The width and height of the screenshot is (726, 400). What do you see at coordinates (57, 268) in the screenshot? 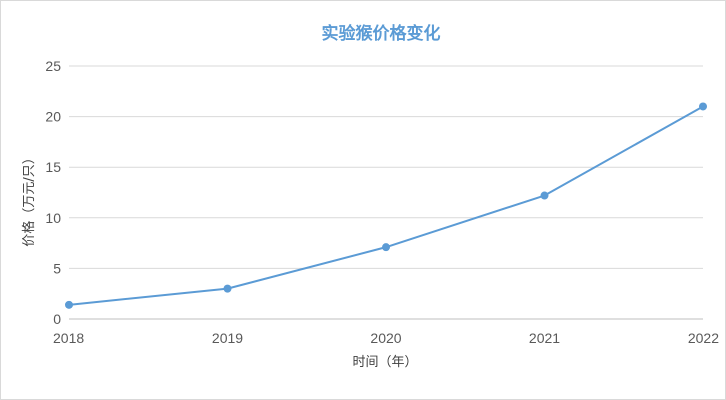
I see `y-tick-label: 5` at bounding box center [57, 268].